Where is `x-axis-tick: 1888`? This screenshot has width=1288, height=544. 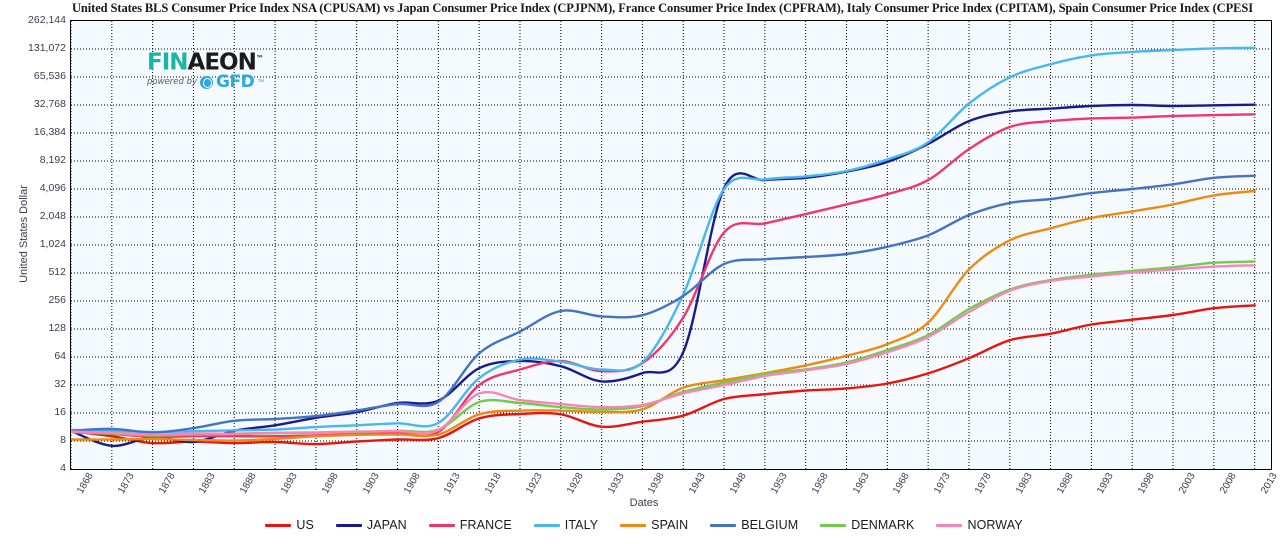
x-axis-tick: 1888 is located at coordinates (249, 483).